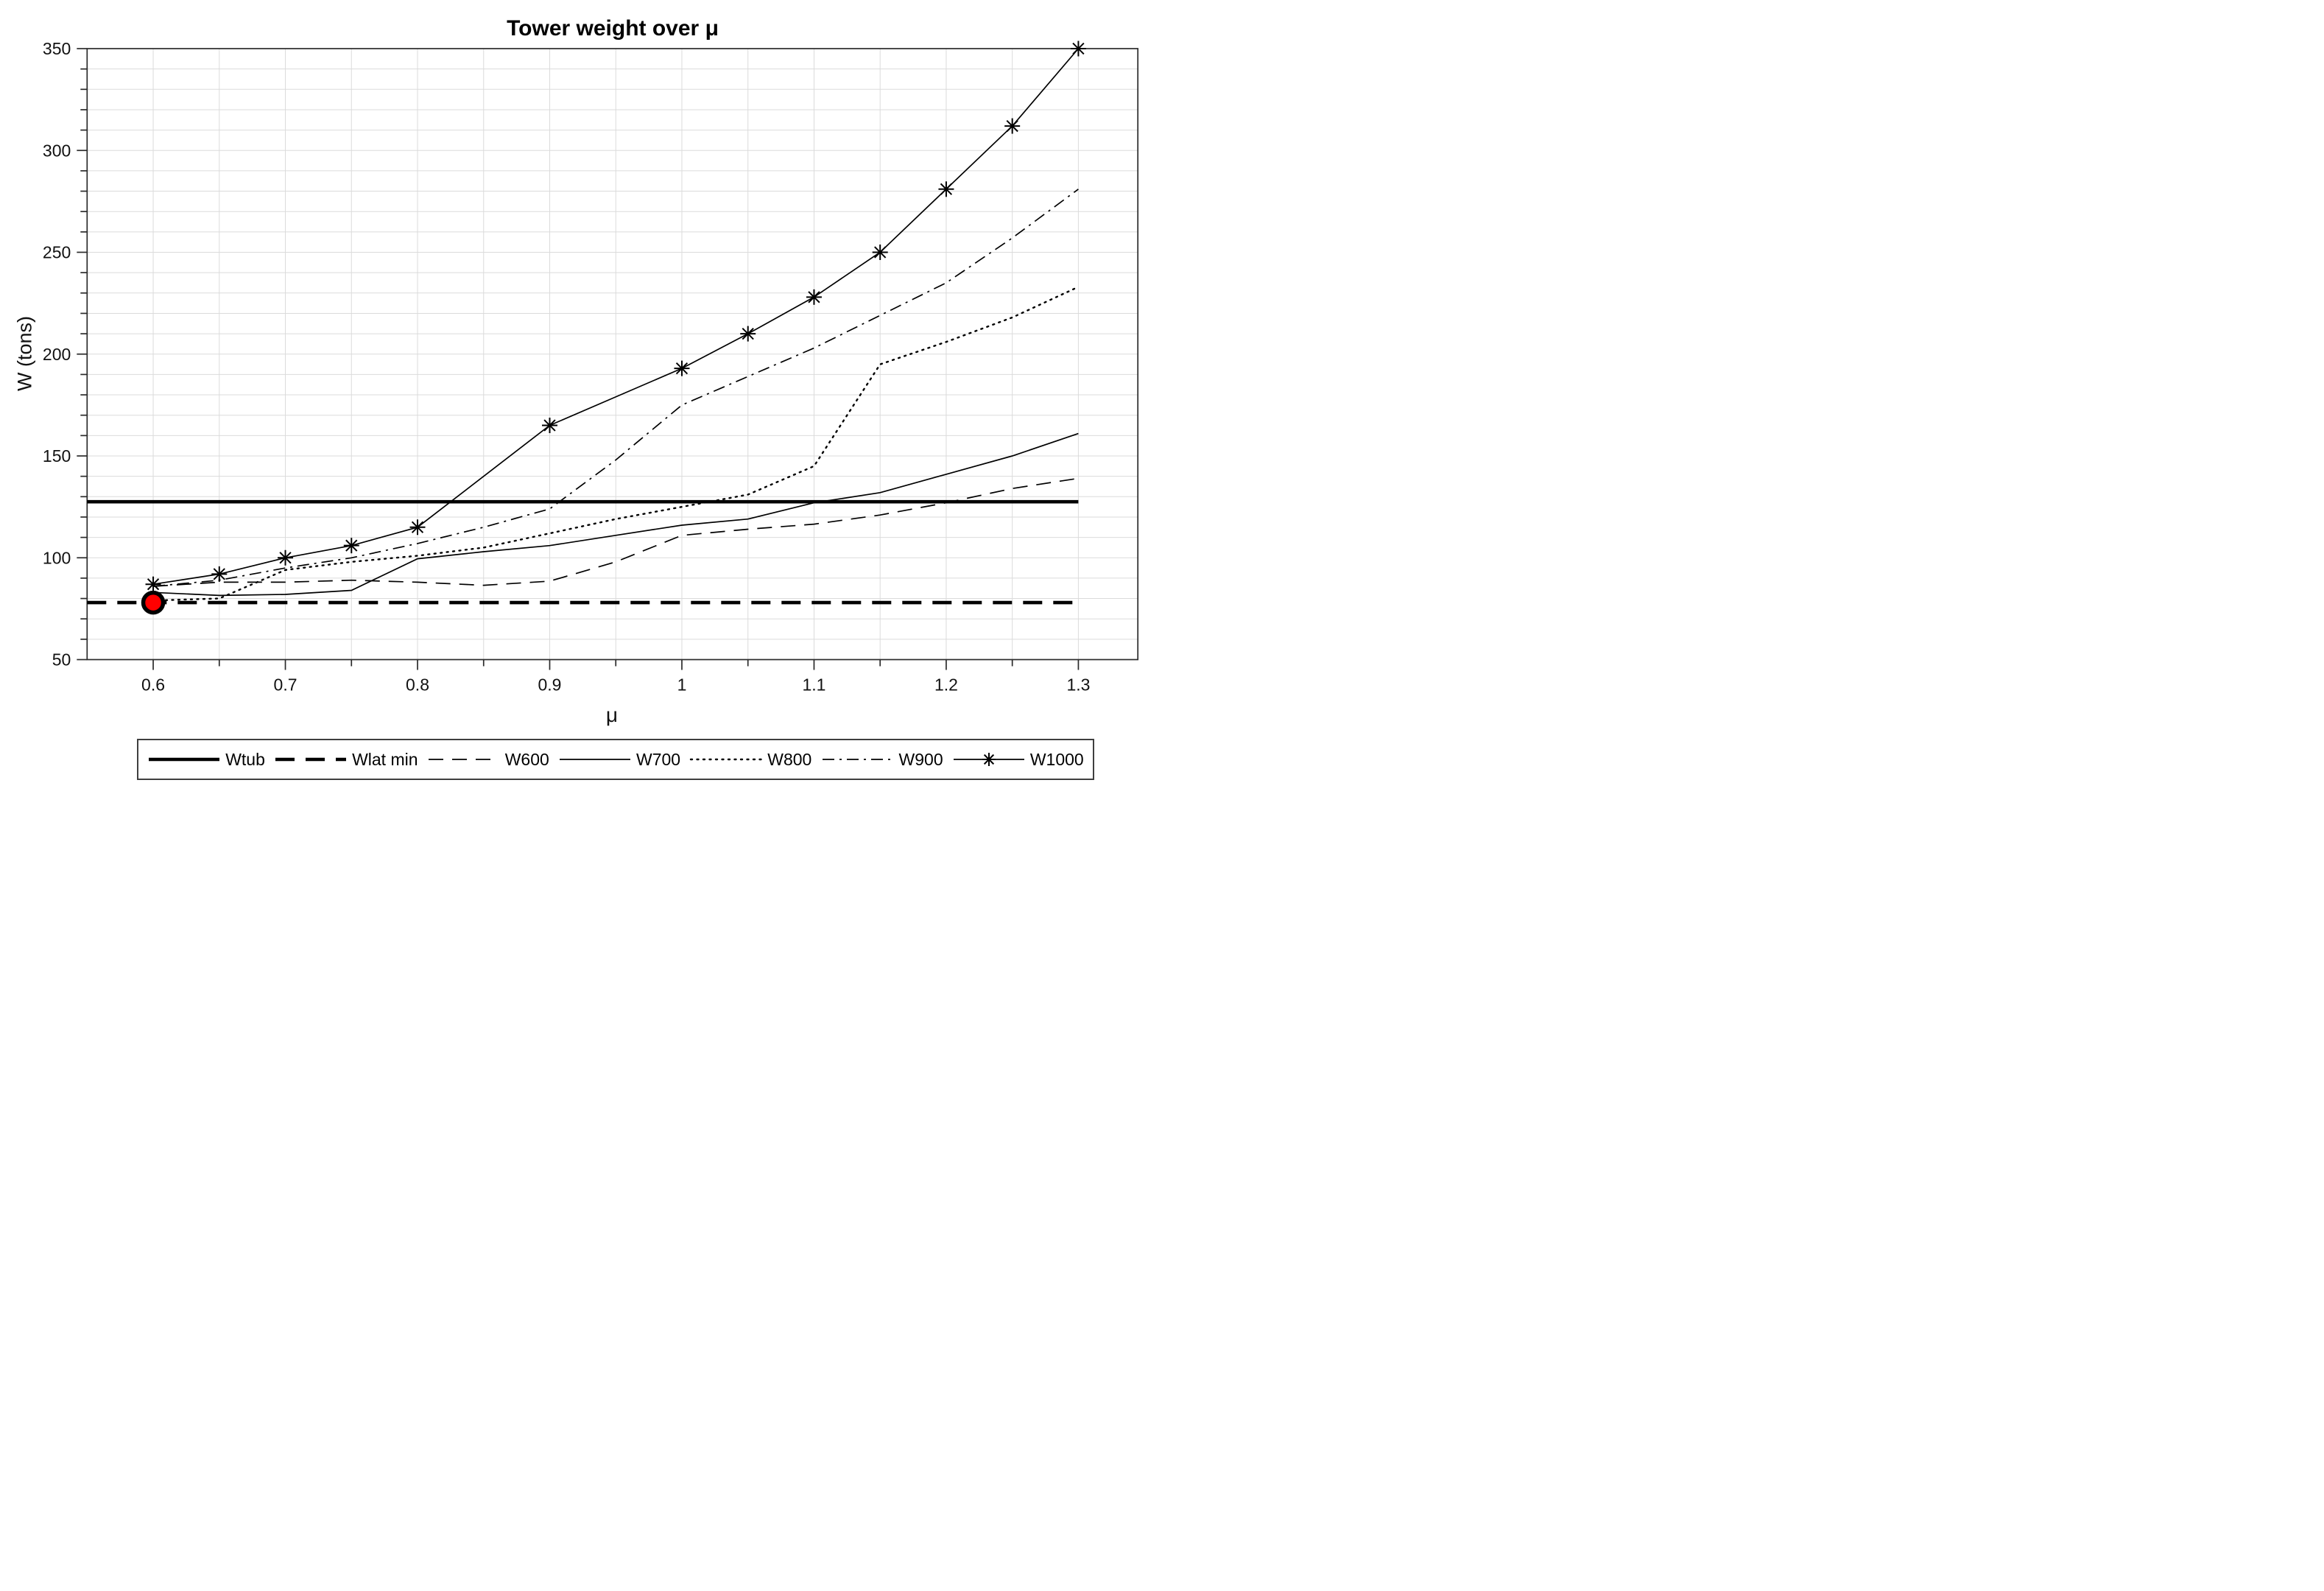 Image resolution: width=2324 pixels, height=1591 pixels. What do you see at coordinates (615, 532) in the screenshot?
I see `series-w600` at bounding box center [615, 532].